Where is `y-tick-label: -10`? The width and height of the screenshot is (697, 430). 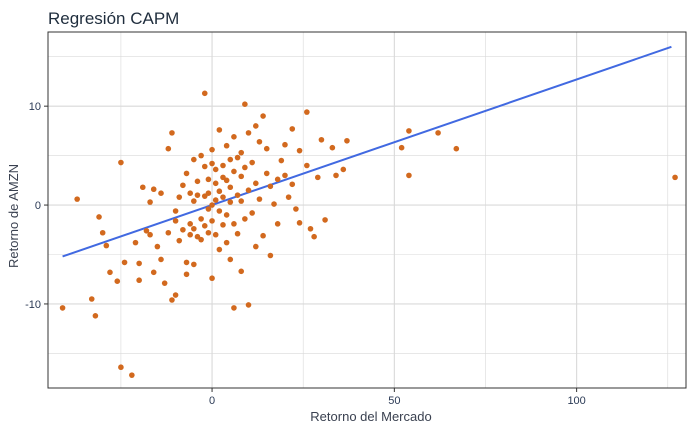
y-tick-label: -10 is located at coordinates (33, 305).